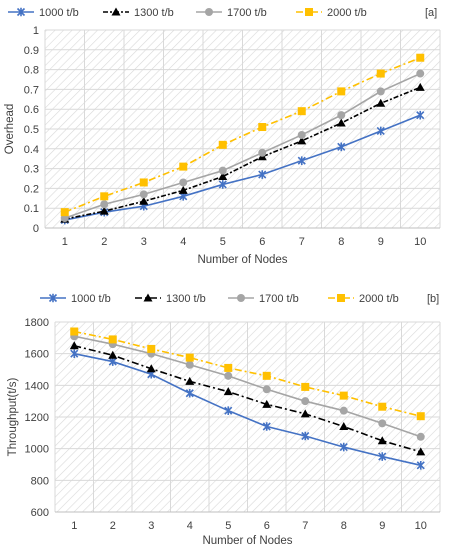 The width and height of the screenshot is (451, 550). What do you see at coordinates (37, 418) in the screenshot?
I see `y-tick-label: 1200` at bounding box center [37, 418].